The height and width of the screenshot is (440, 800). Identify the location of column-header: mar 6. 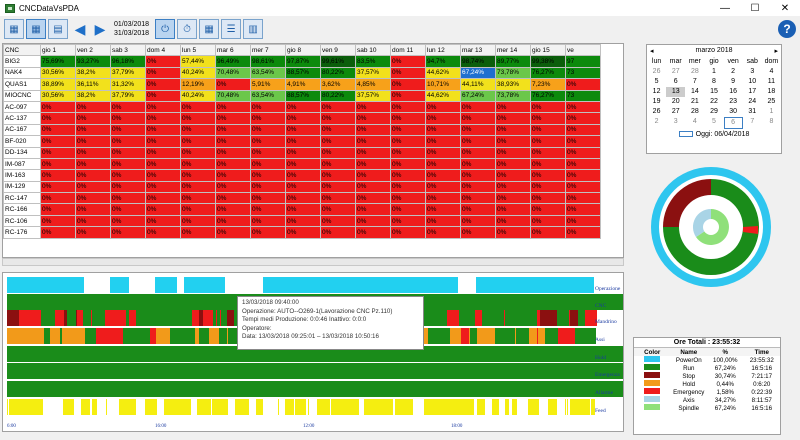
(233, 50).